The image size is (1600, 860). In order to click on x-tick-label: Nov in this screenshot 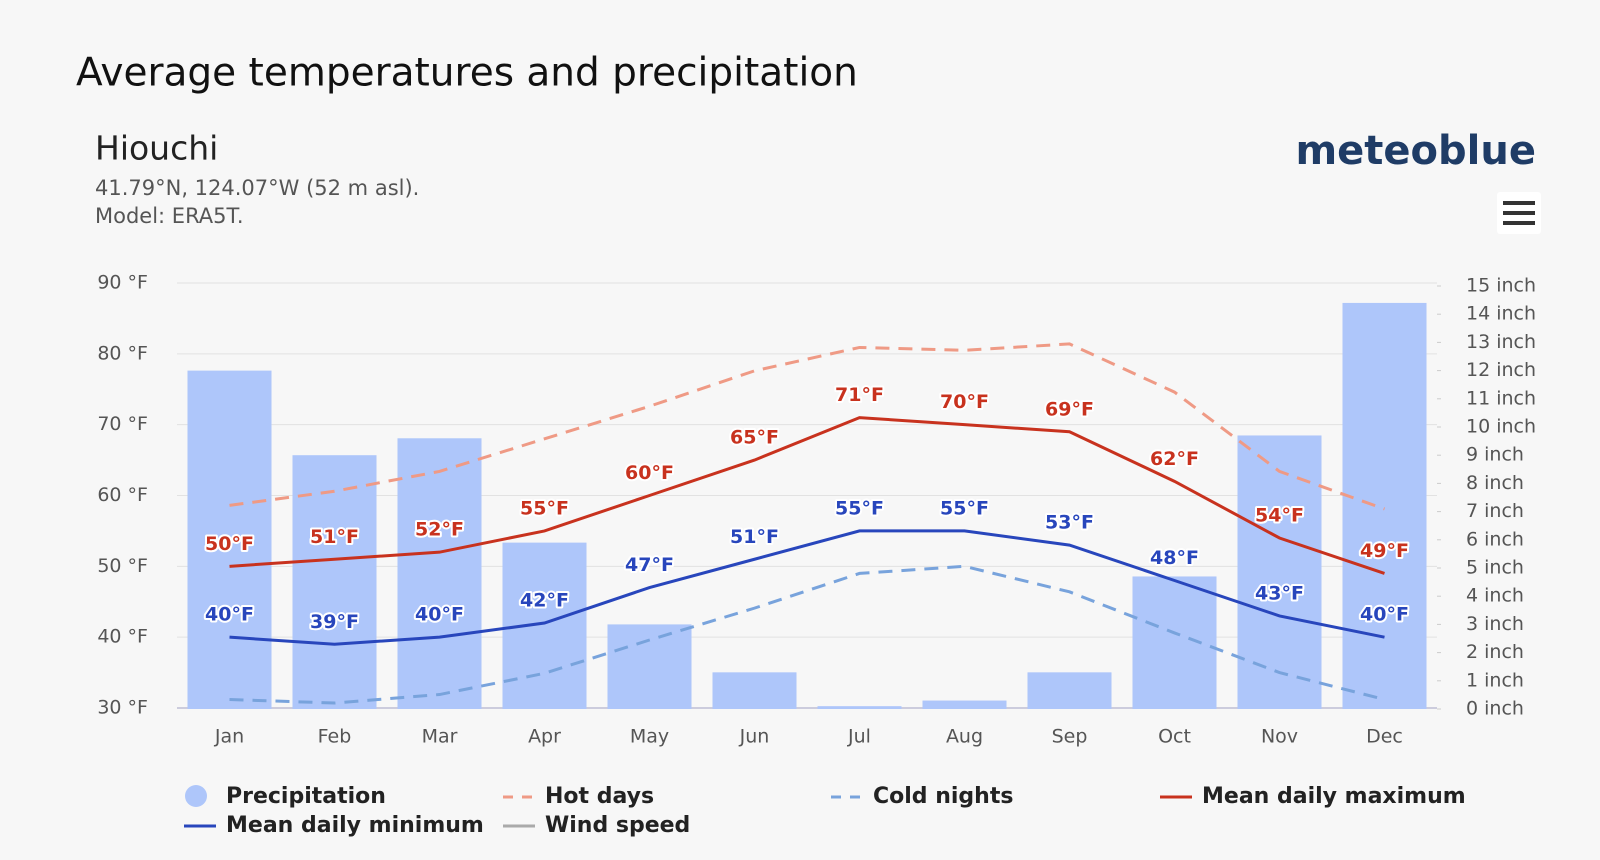, I will do `click(1279, 737)`.